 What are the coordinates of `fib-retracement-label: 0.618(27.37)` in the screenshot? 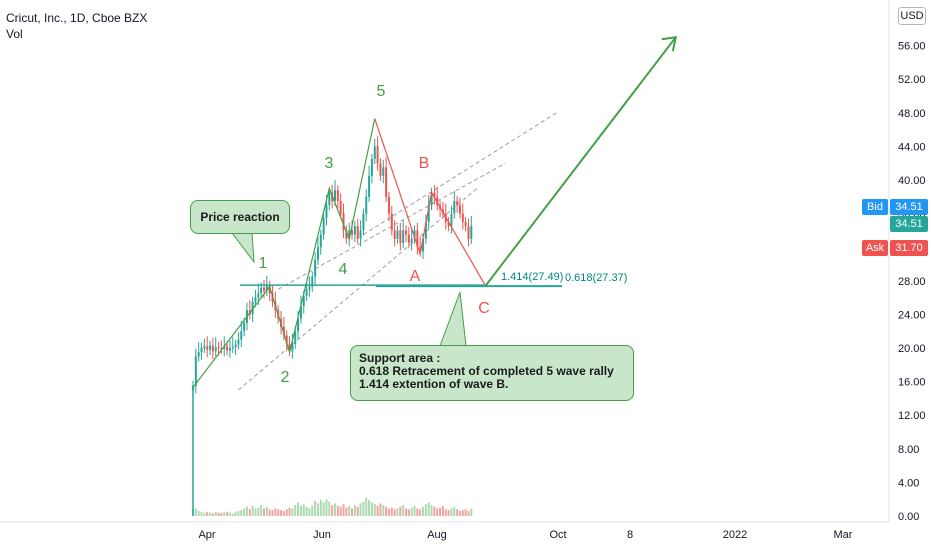 It's located at (596, 278).